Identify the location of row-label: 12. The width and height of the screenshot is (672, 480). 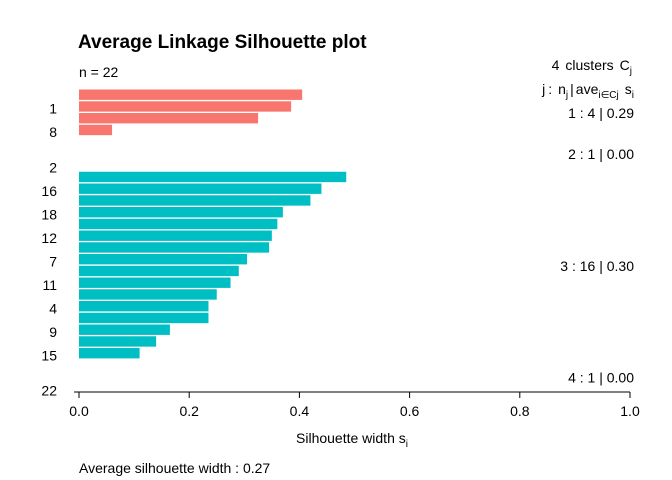
(49, 238).